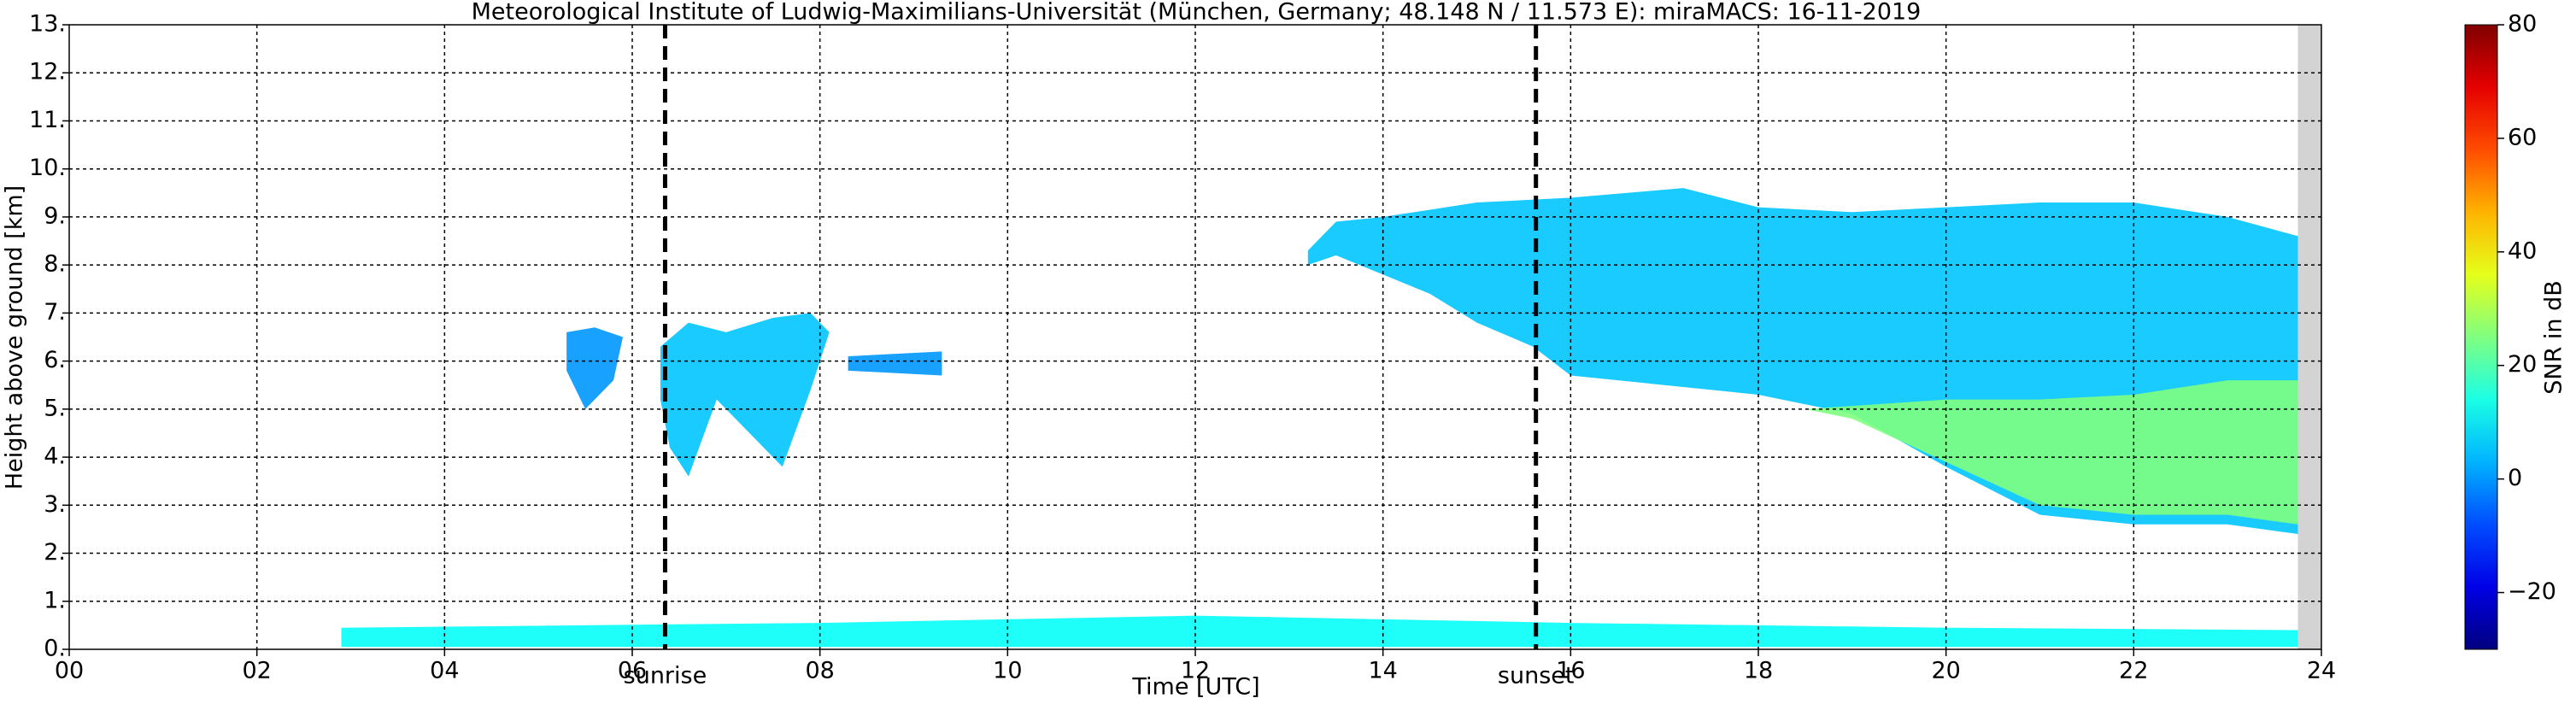 Image resolution: width=2576 pixels, height=704 pixels. I want to click on event-label: sunset, so click(1536, 676).